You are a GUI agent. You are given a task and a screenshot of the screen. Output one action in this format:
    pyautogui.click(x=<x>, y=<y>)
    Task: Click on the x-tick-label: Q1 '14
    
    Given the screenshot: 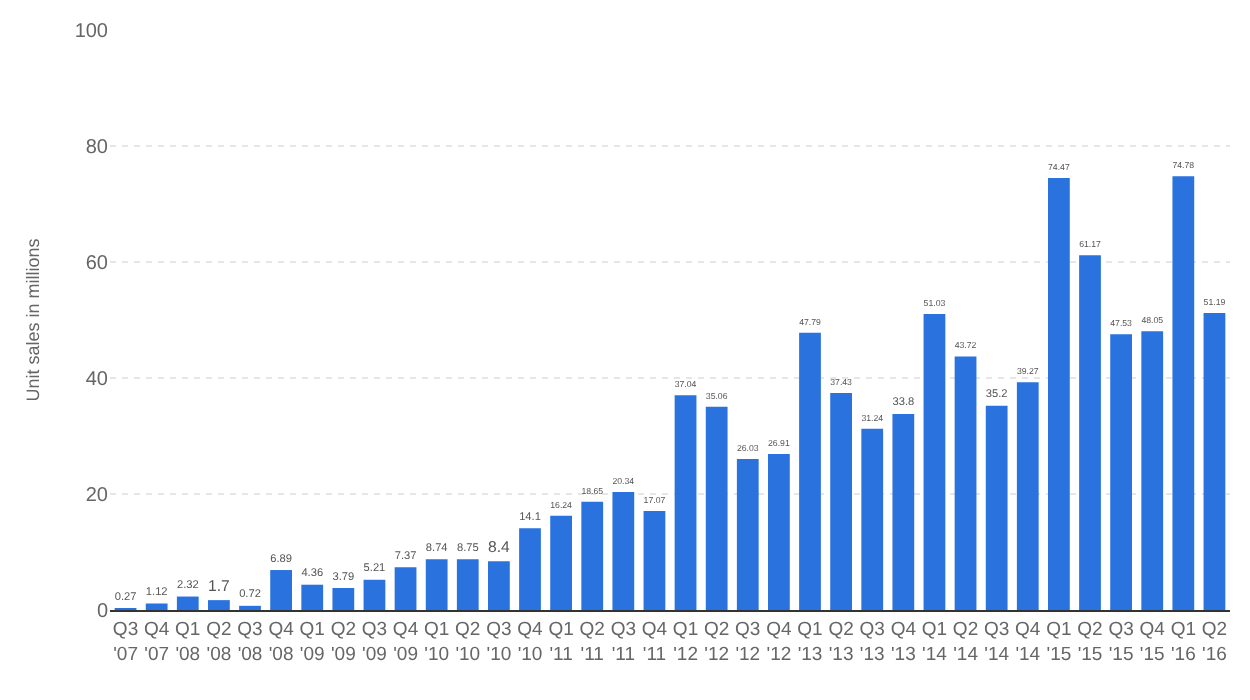 What is the action you would take?
    pyautogui.click(x=934, y=642)
    